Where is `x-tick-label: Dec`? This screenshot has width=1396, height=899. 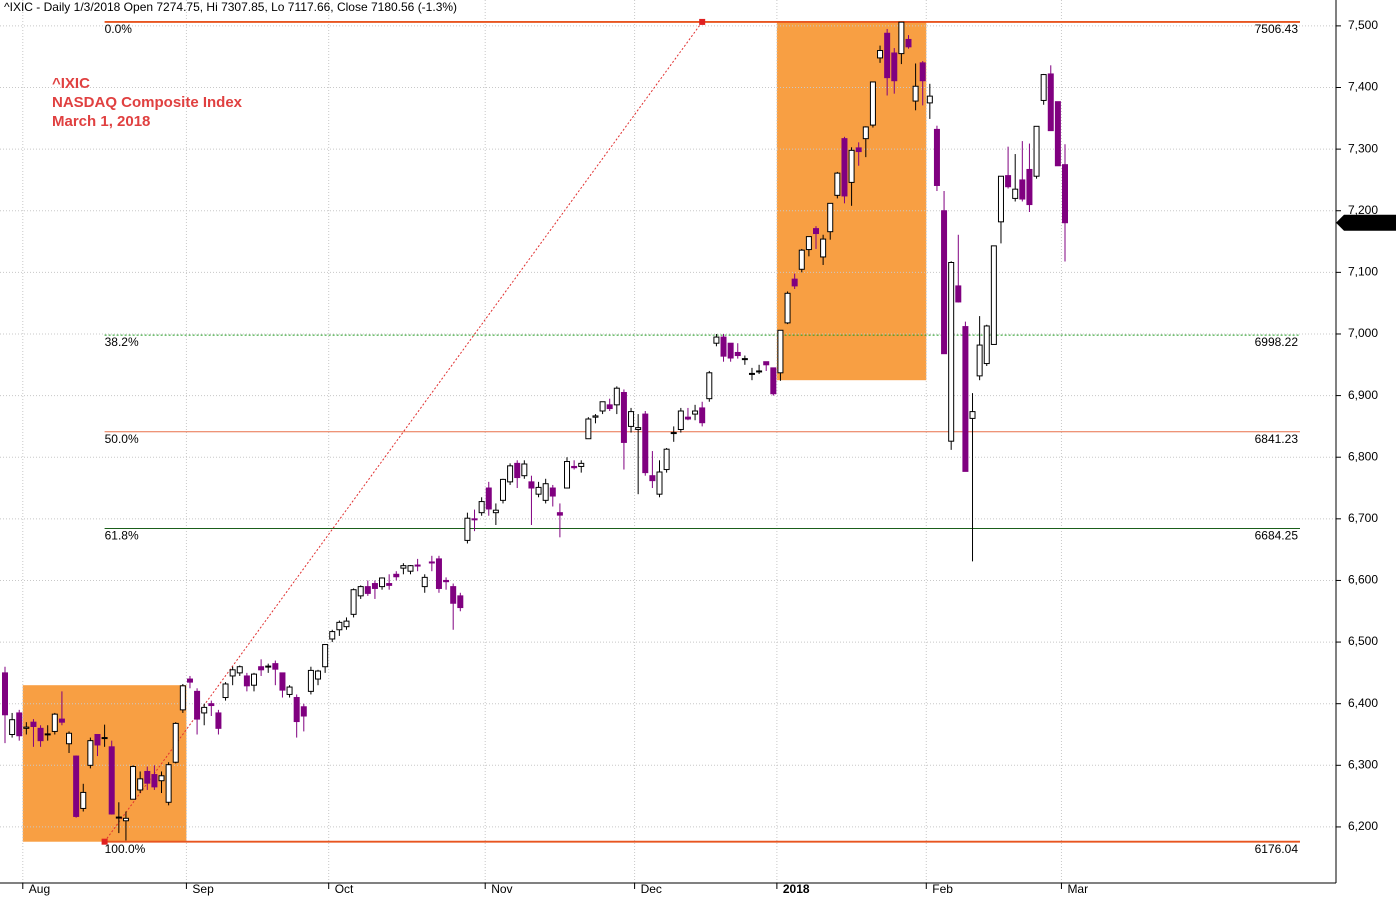
x-tick-label: Dec is located at coordinates (651, 889).